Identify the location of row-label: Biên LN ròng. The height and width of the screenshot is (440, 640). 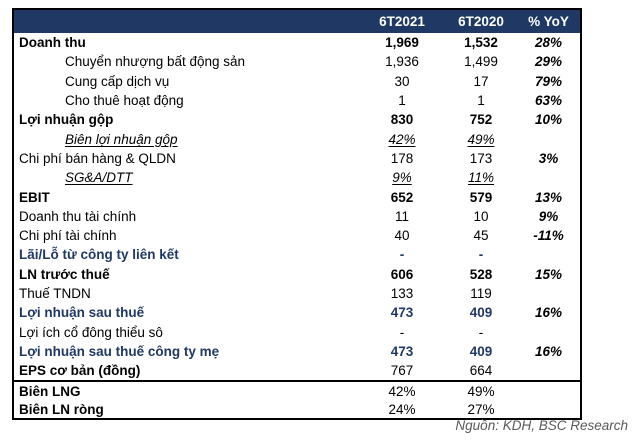
(61, 409).